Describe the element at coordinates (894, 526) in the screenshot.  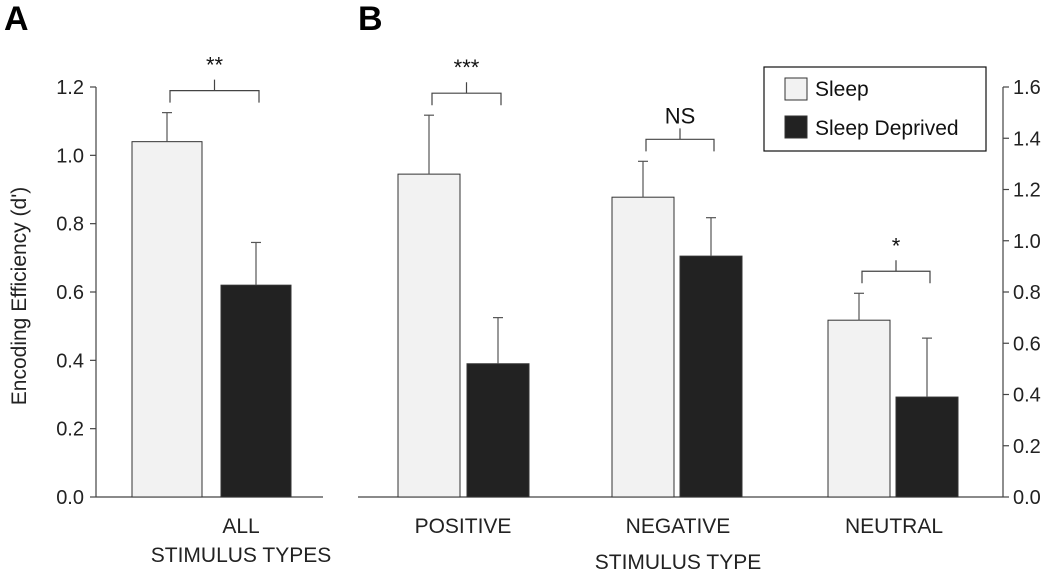
I see `panel-b-category-neutral: NEUTRAL` at that location.